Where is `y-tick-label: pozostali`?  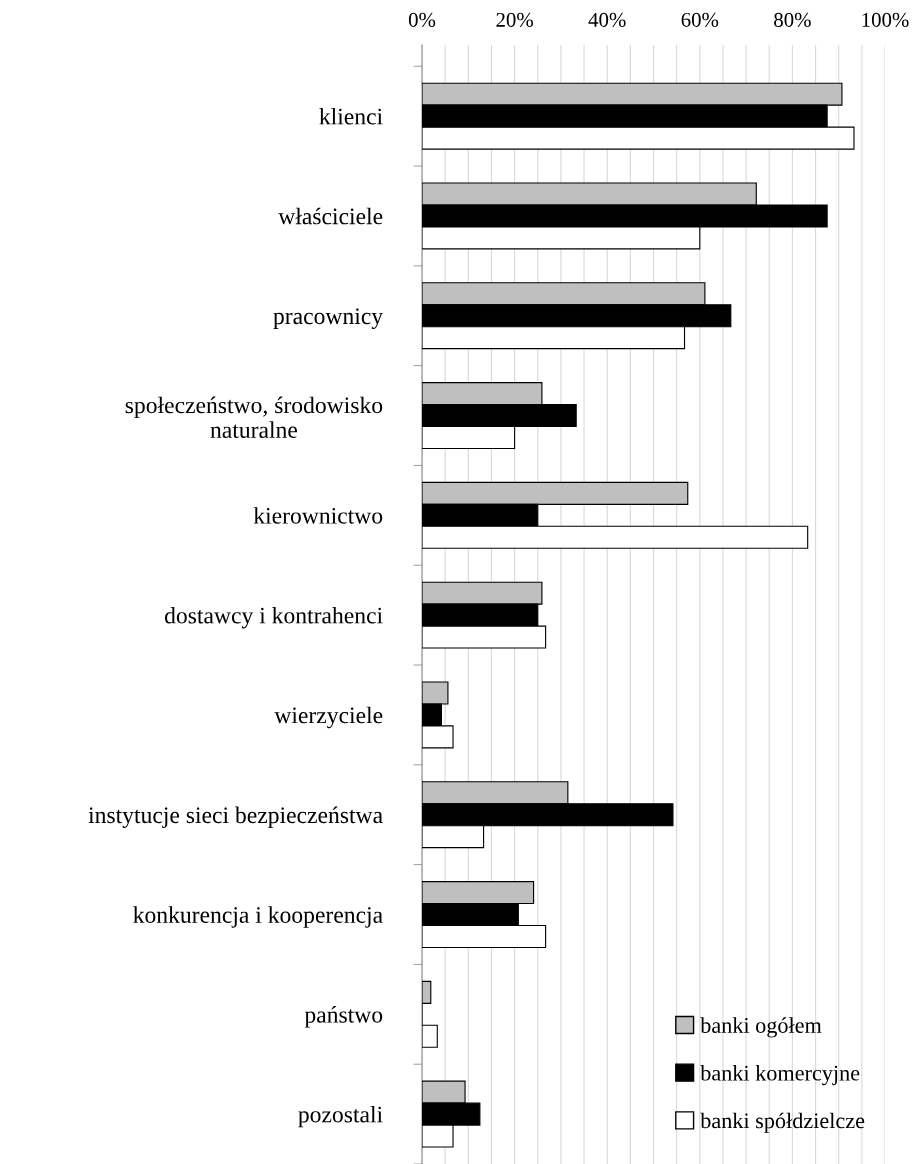
y-tick-label: pozostali is located at coordinates (340, 1116).